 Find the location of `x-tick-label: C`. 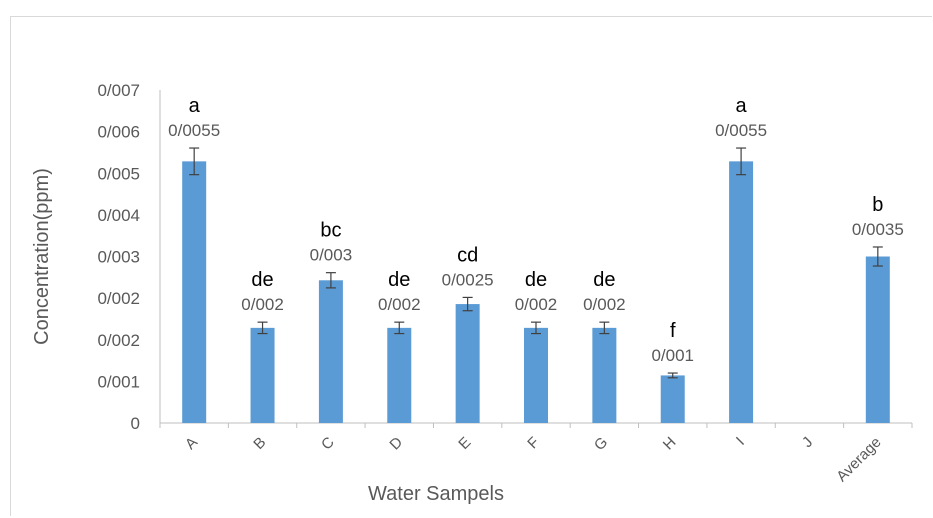

x-tick-label: C is located at coordinates (328, 444).